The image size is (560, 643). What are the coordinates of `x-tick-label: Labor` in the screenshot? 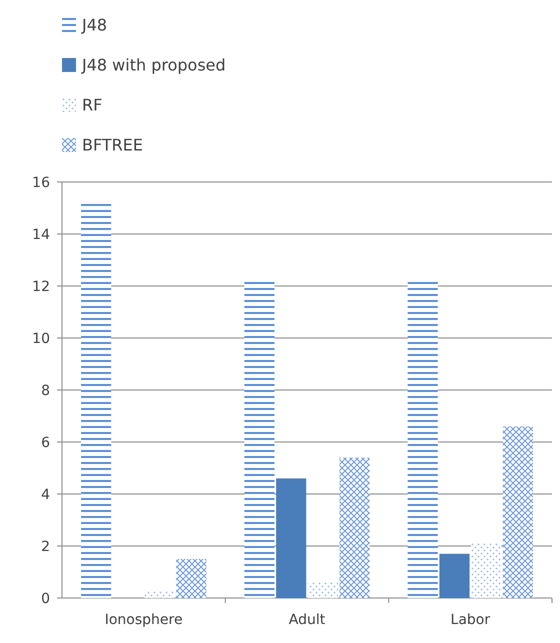 It's located at (470, 620).